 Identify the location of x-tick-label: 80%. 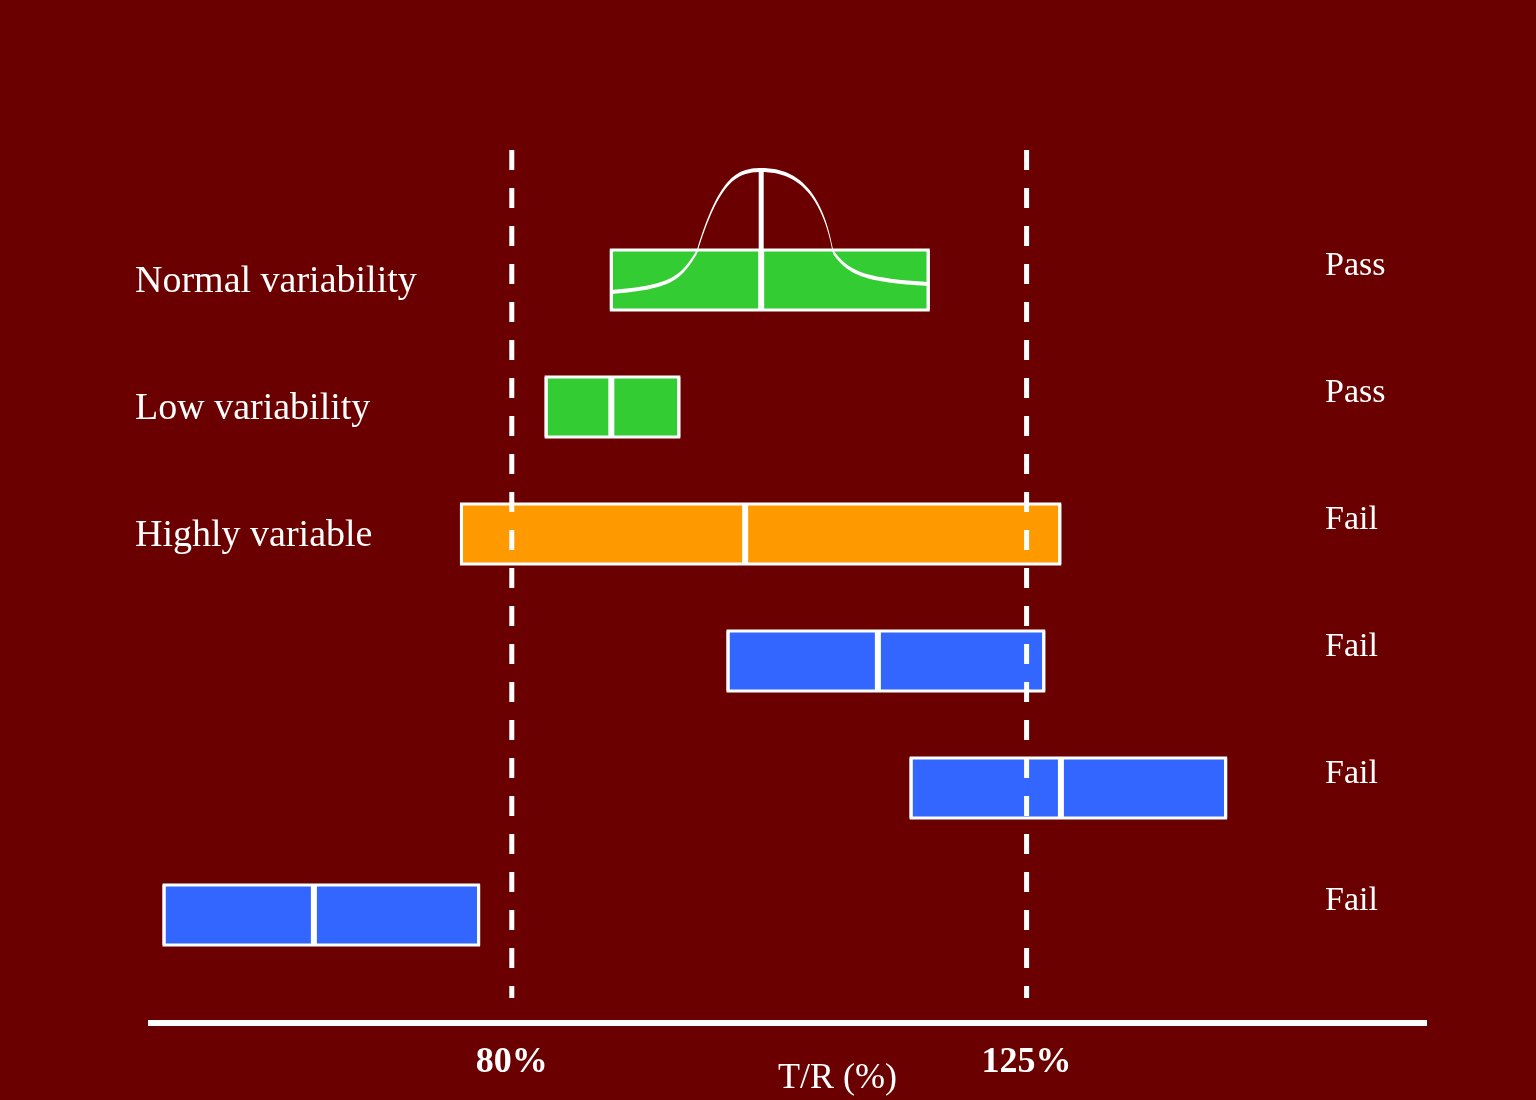
(511, 1060).